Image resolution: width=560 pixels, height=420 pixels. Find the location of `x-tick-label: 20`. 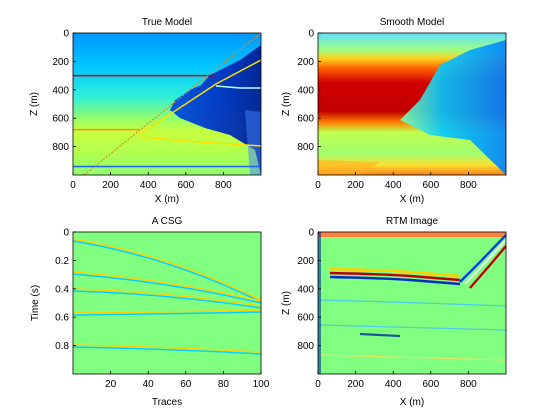

x-tick-label: 20 is located at coordinates (111, 384).